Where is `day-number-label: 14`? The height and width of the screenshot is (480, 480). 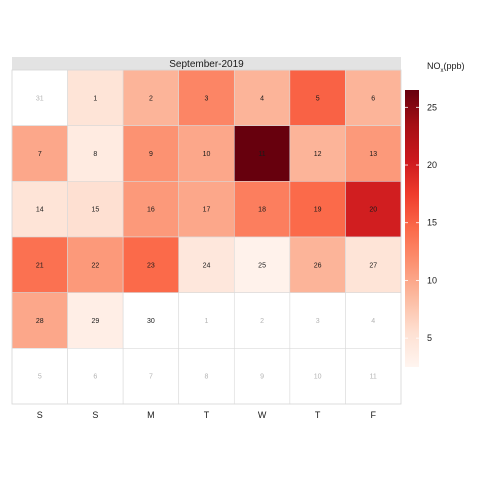
day-number-label: 14 is located at coordinates (40, 210).